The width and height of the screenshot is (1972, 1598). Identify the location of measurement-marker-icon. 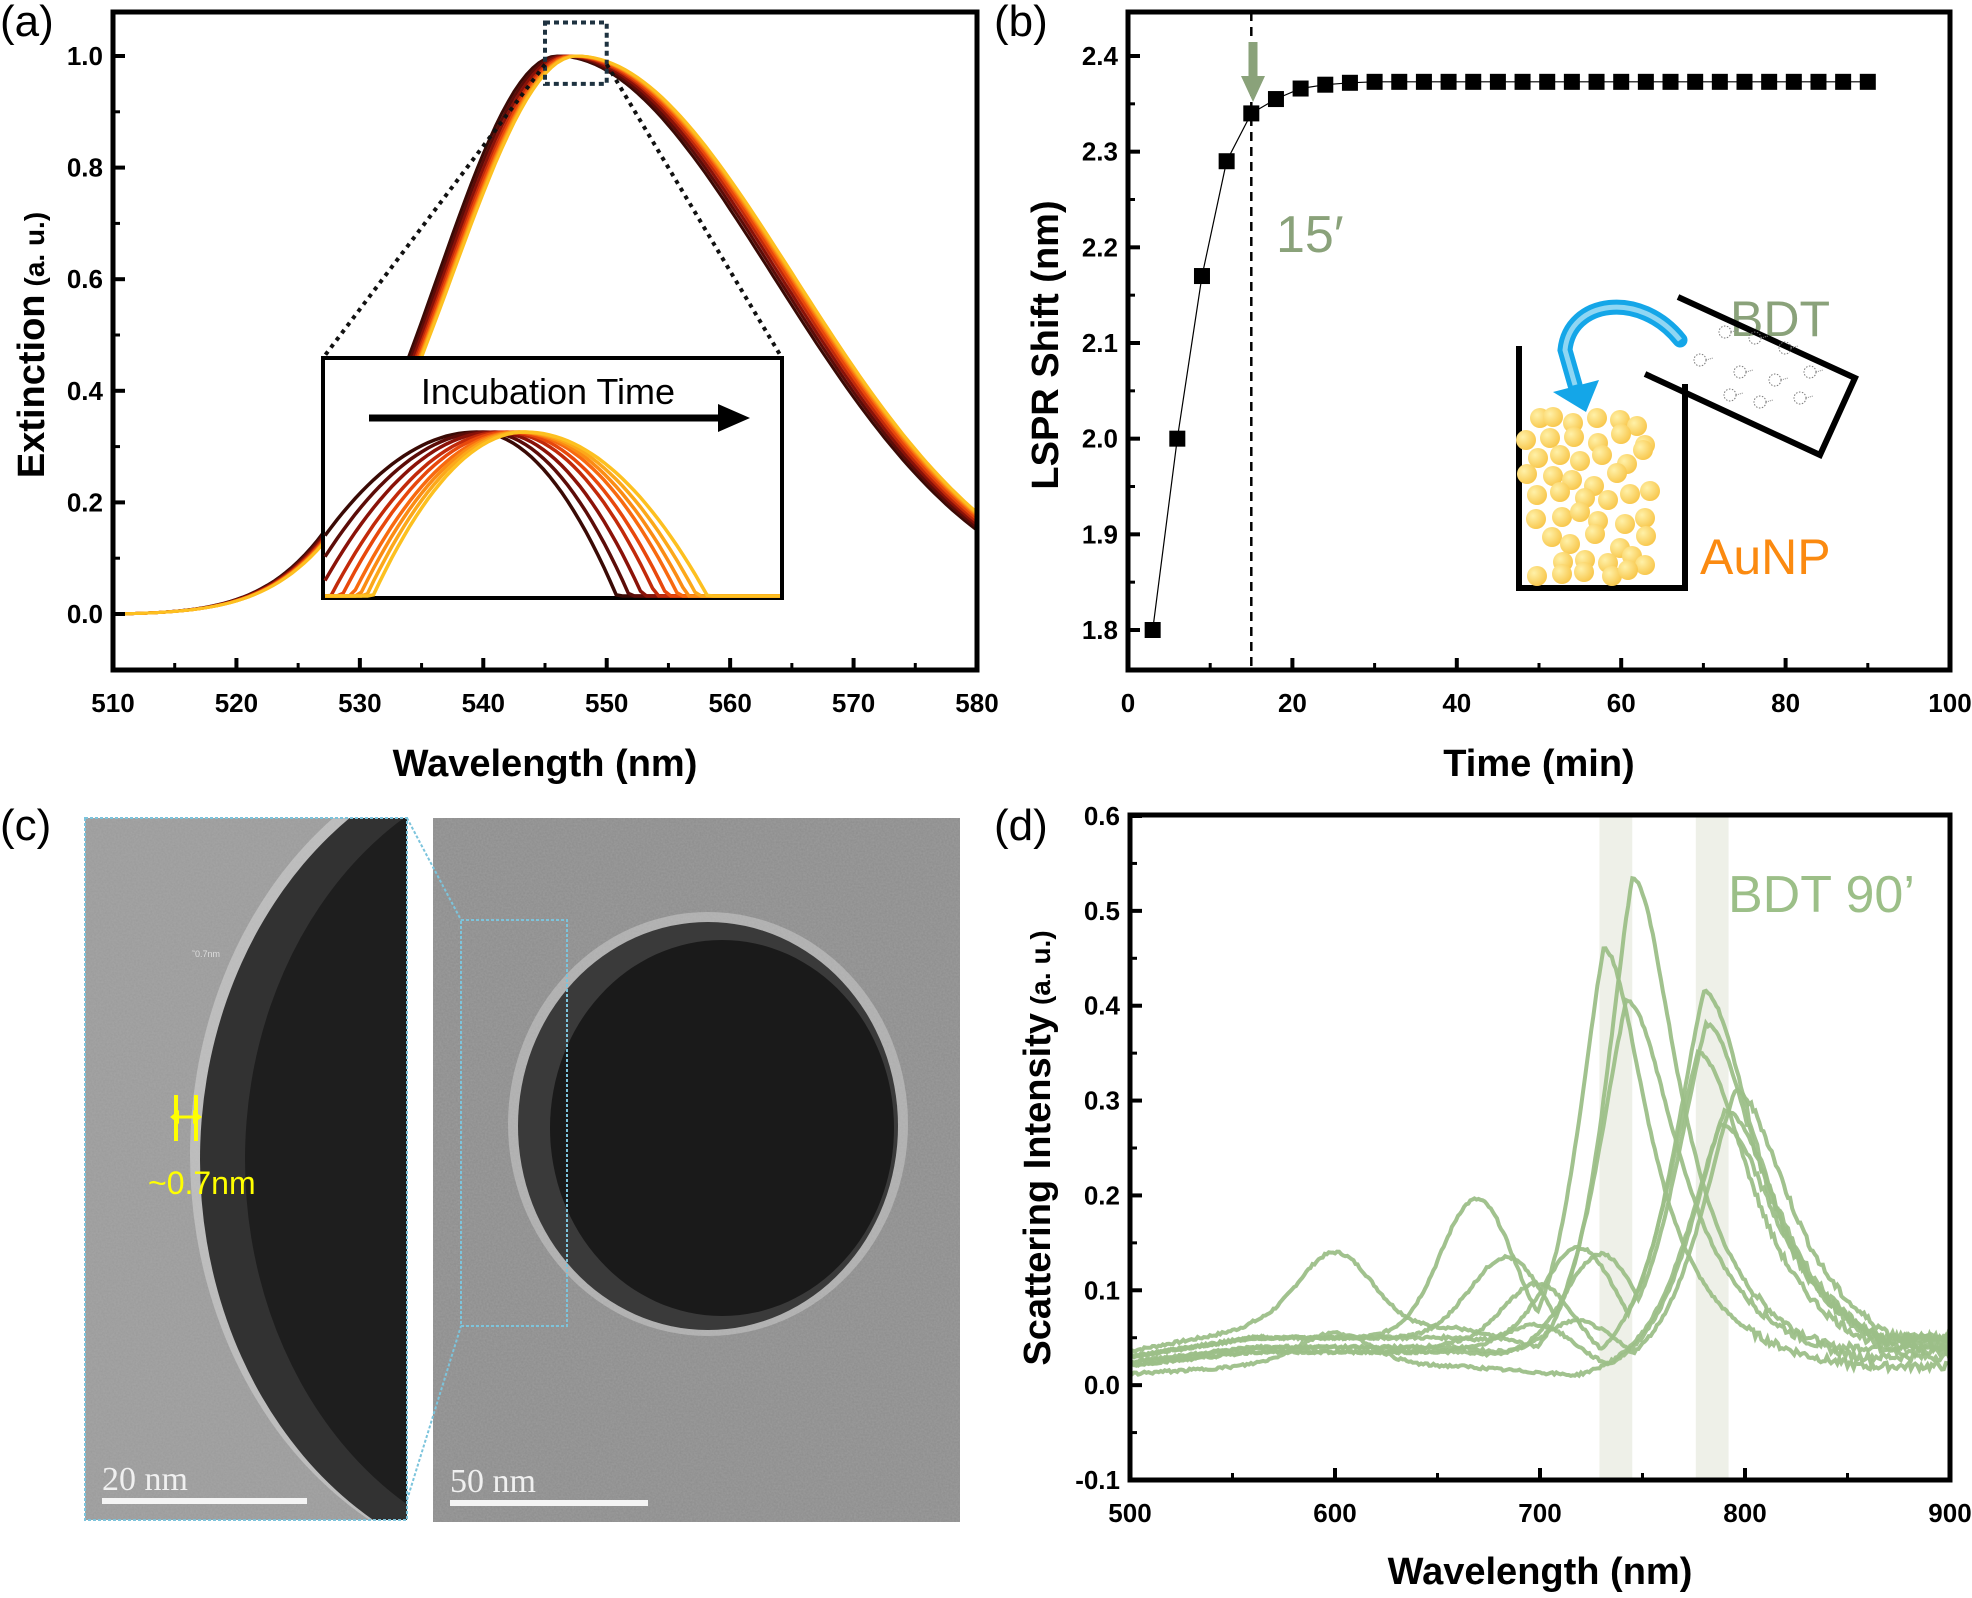
(186, 1118).